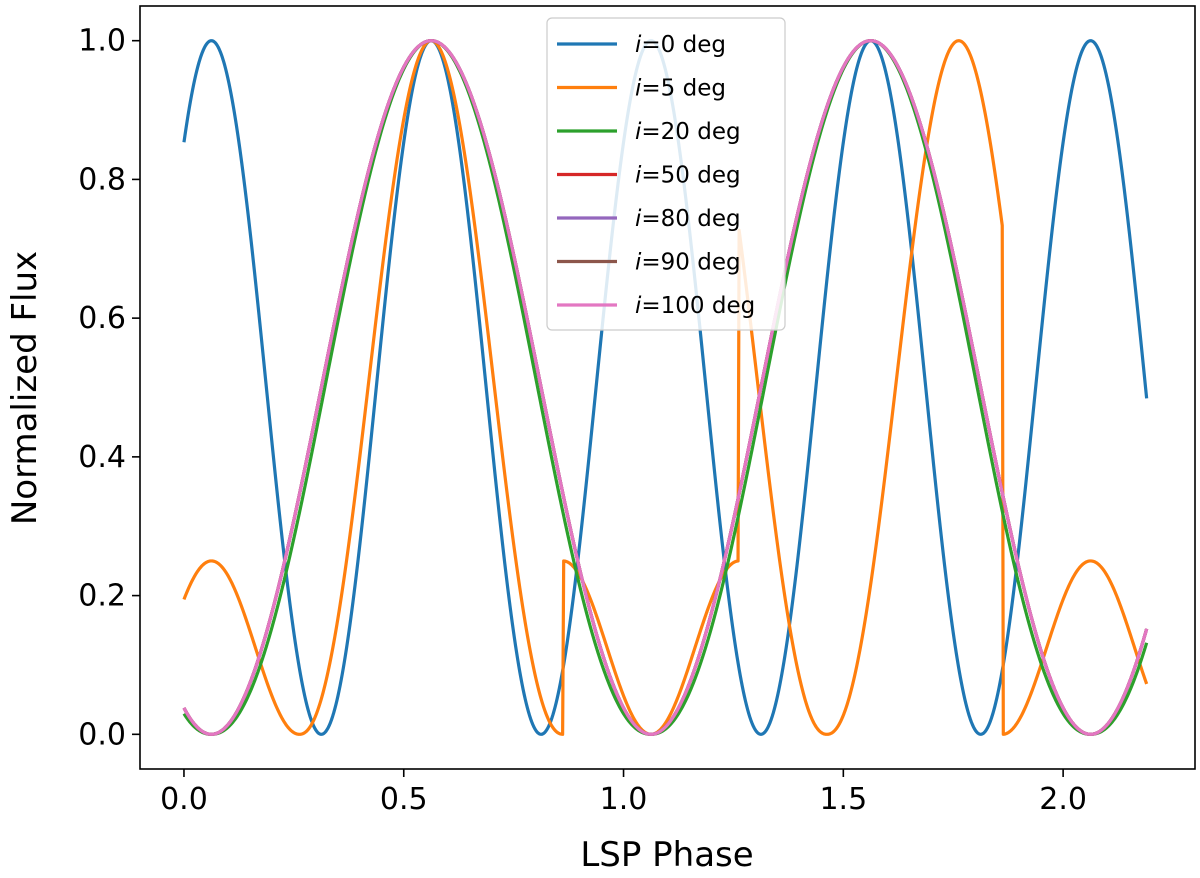 The image size is (1200, 878). Describe the element at coordinates (688, 176) in the screenshot. I see `legend-label-3: i=50 deg` at that location.